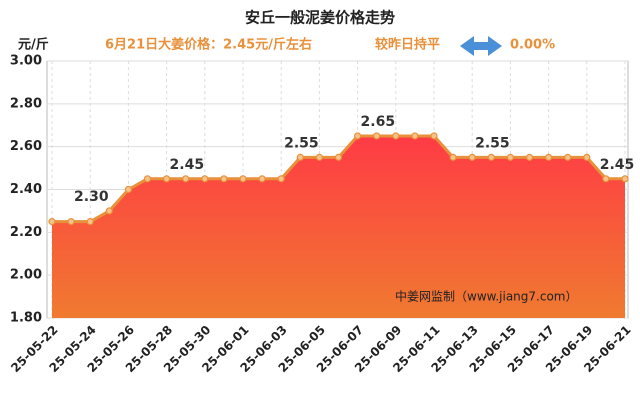  What do you see at coordinates (486, 296) in the screenshot?
I see `watermark: 中姜网监制（www.jiang7.com）` at bounding box center [486, 296].